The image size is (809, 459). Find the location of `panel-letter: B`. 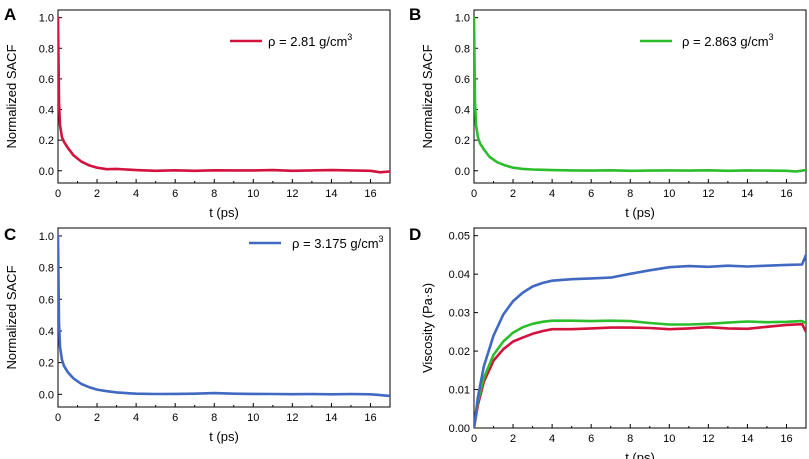

panel-letter: B is located at coordinates (415, 14).